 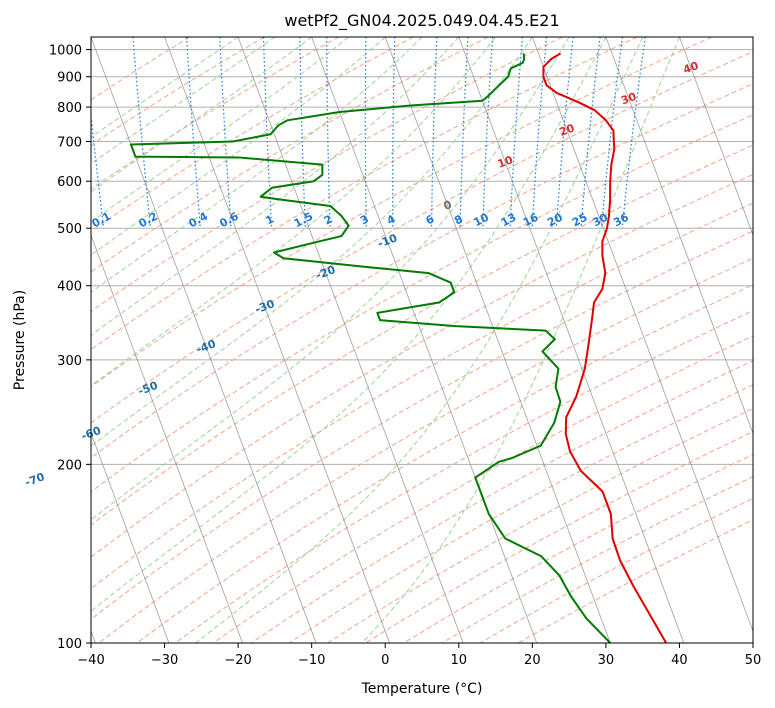 I want to click on x-tick-label: 30, so click(x=606, y=660).